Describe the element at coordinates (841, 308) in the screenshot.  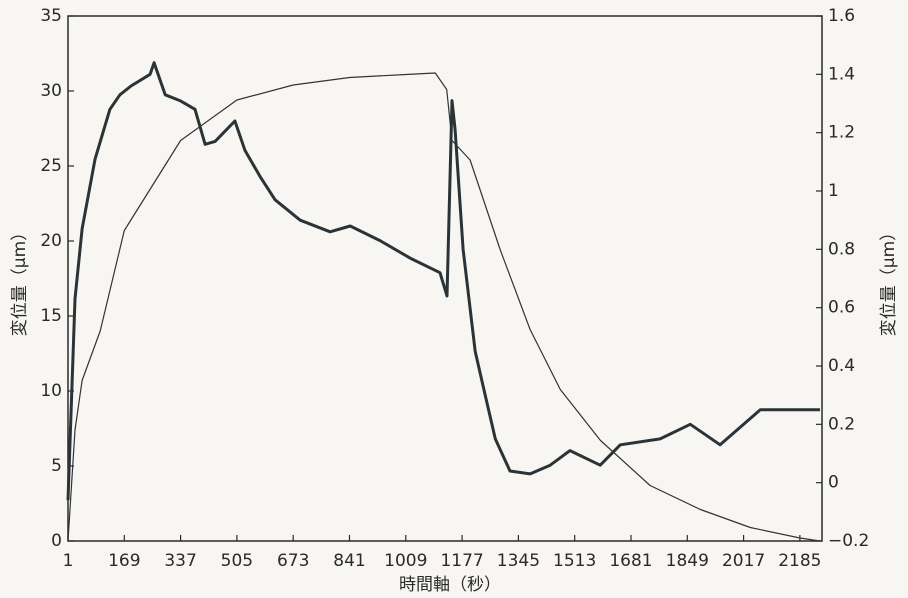
I see `y2-tick-label: 0.6` at that location.